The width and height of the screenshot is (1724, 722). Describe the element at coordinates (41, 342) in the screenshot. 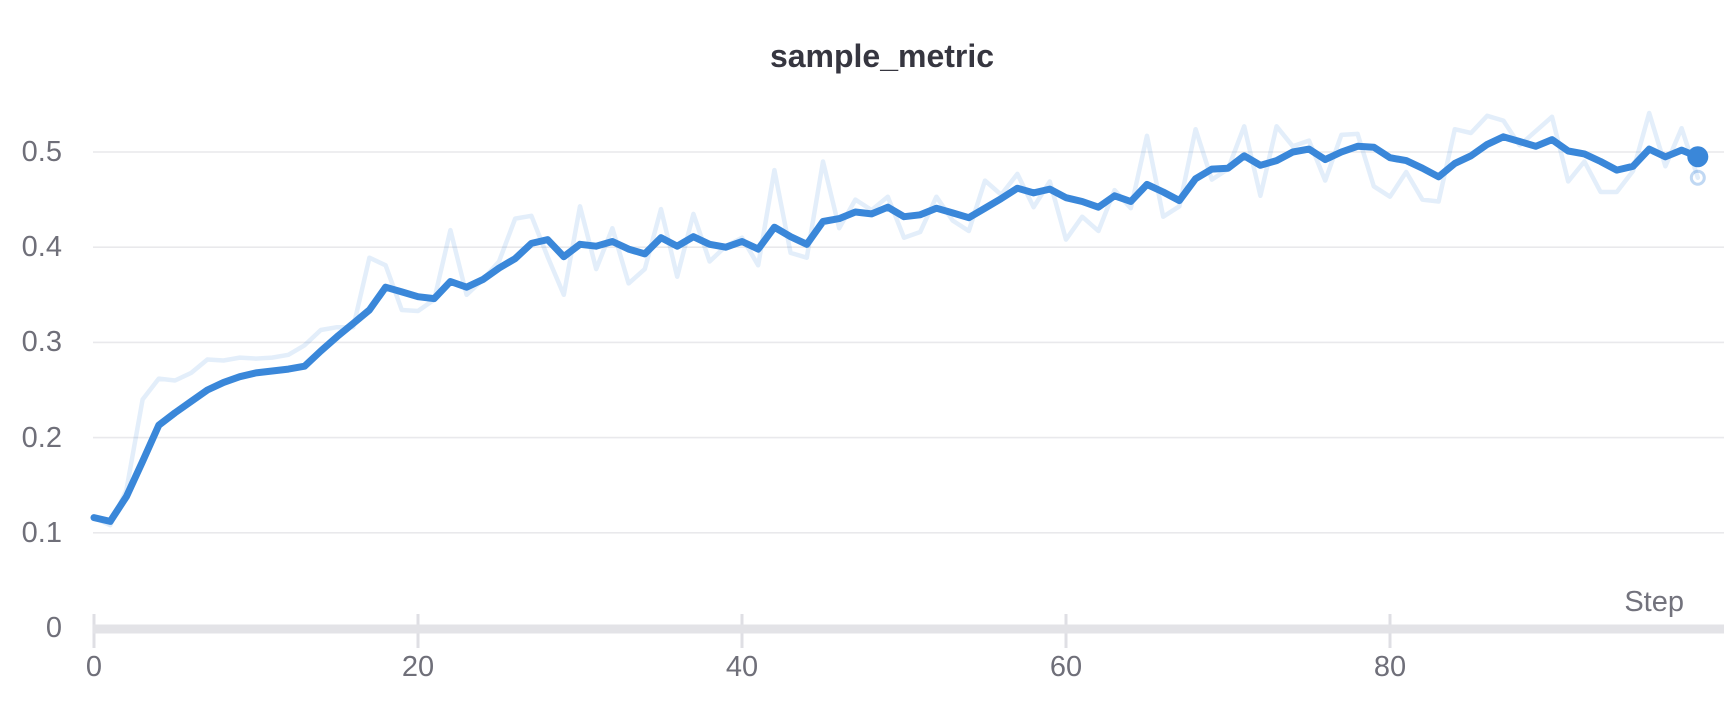

I see `y-tick-label: 0.3` at that location.